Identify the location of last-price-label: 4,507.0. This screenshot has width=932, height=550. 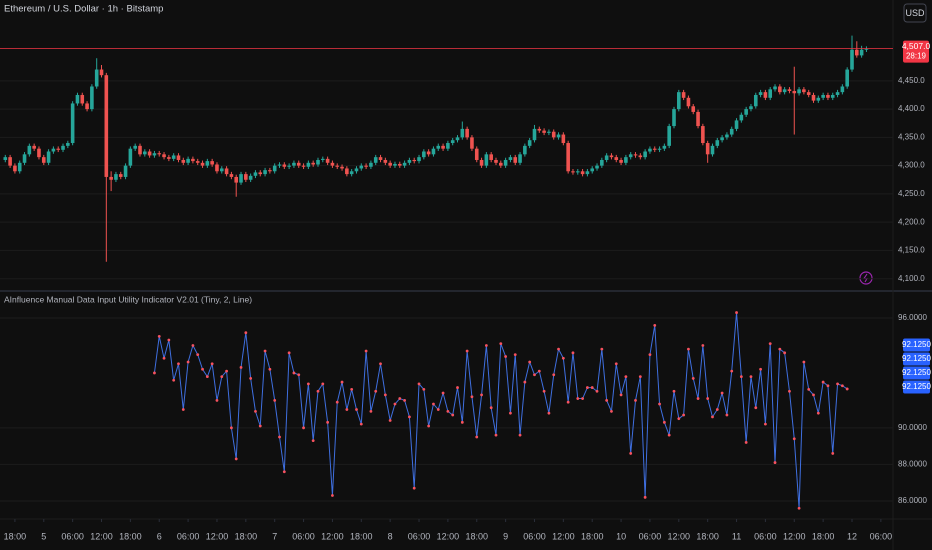
(916, 46).